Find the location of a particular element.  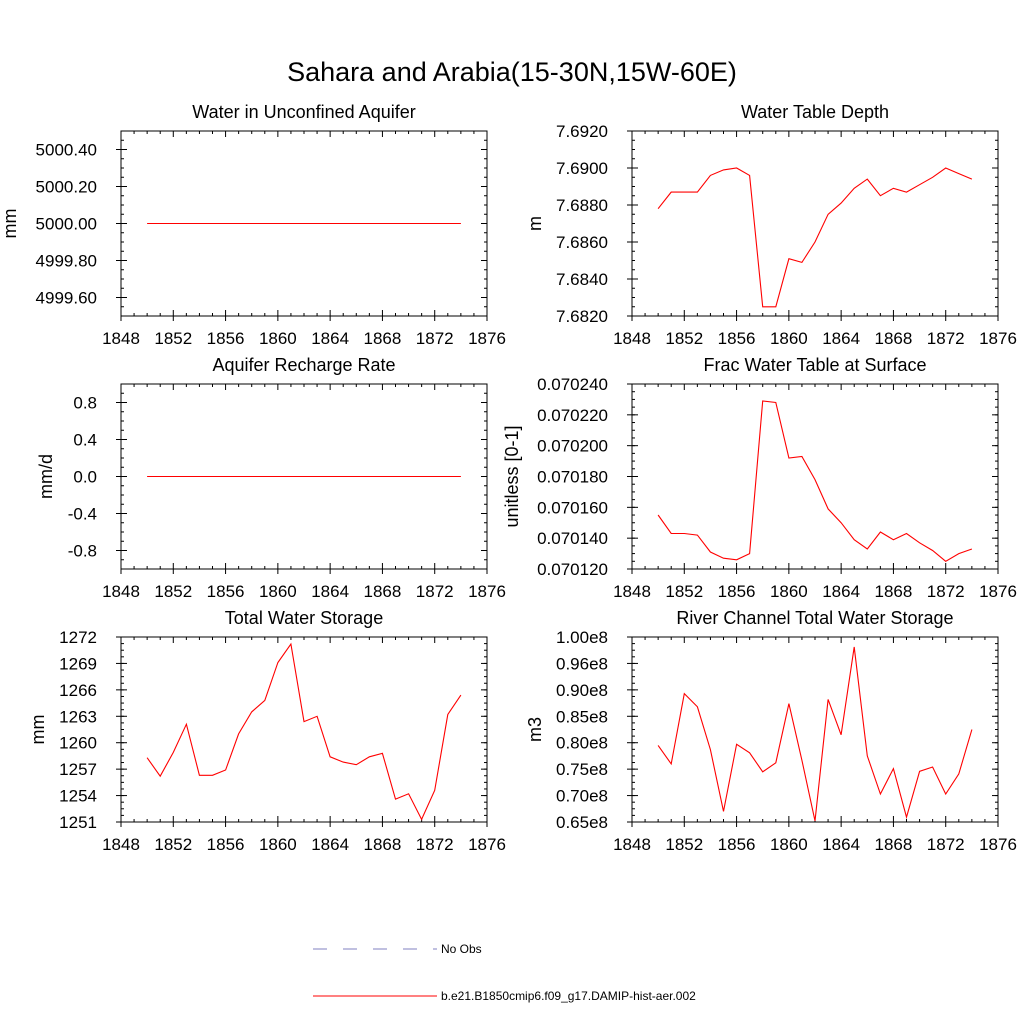

y-tick-label: 0.070120 is located at coordinates (572, 569).